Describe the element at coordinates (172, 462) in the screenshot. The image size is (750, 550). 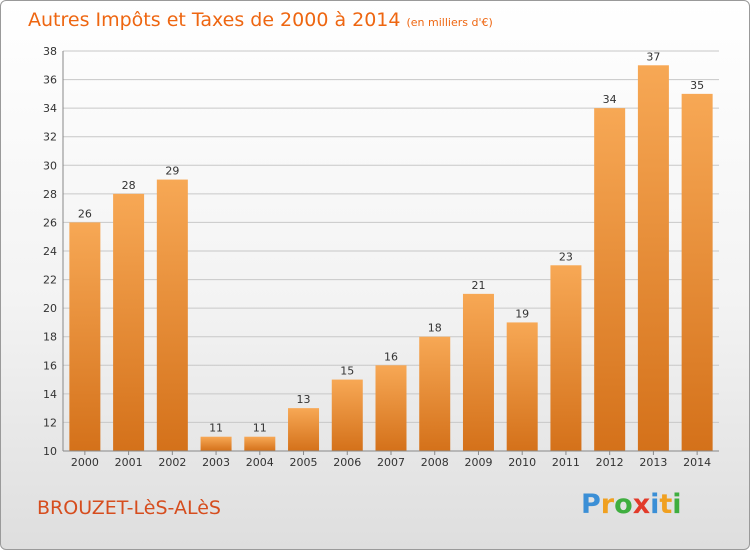
I see `x-tick-label: 2002` at that location.